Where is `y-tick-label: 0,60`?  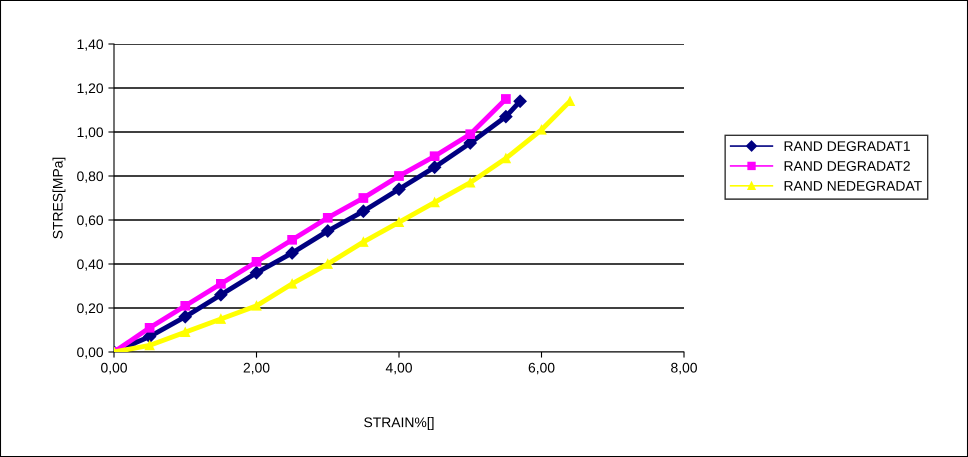 y-tick-label: 0,60 is located at coordinates (90, 221).